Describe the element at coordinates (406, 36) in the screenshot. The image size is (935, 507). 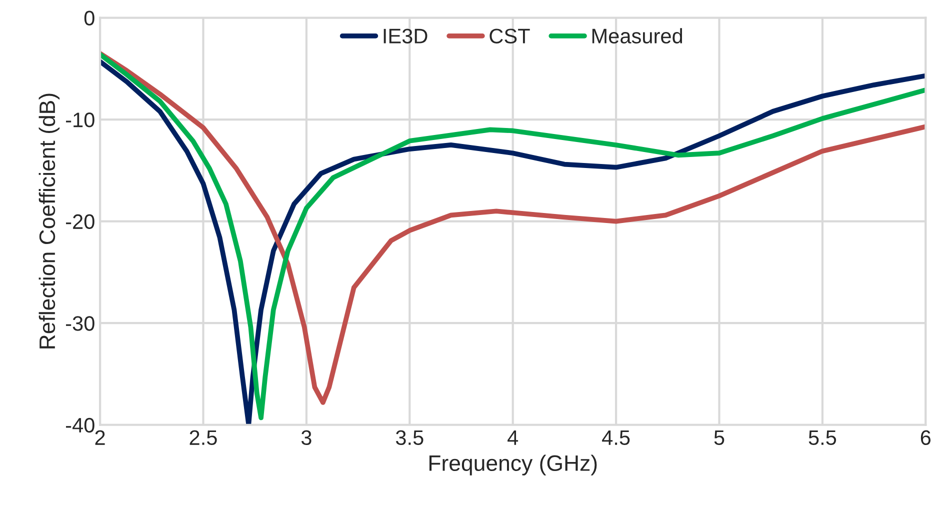
I see `legend-label: IE3D` at that location.